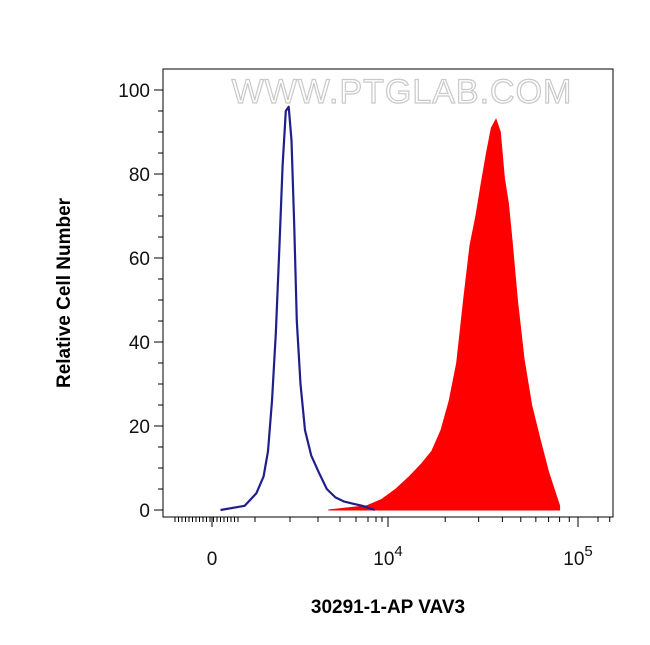  What do you see at coordinates (388, 607) in the screenshot?
I see `x-axis-title: 30291-1-AP VAV3` at bounding box center [388, 607].